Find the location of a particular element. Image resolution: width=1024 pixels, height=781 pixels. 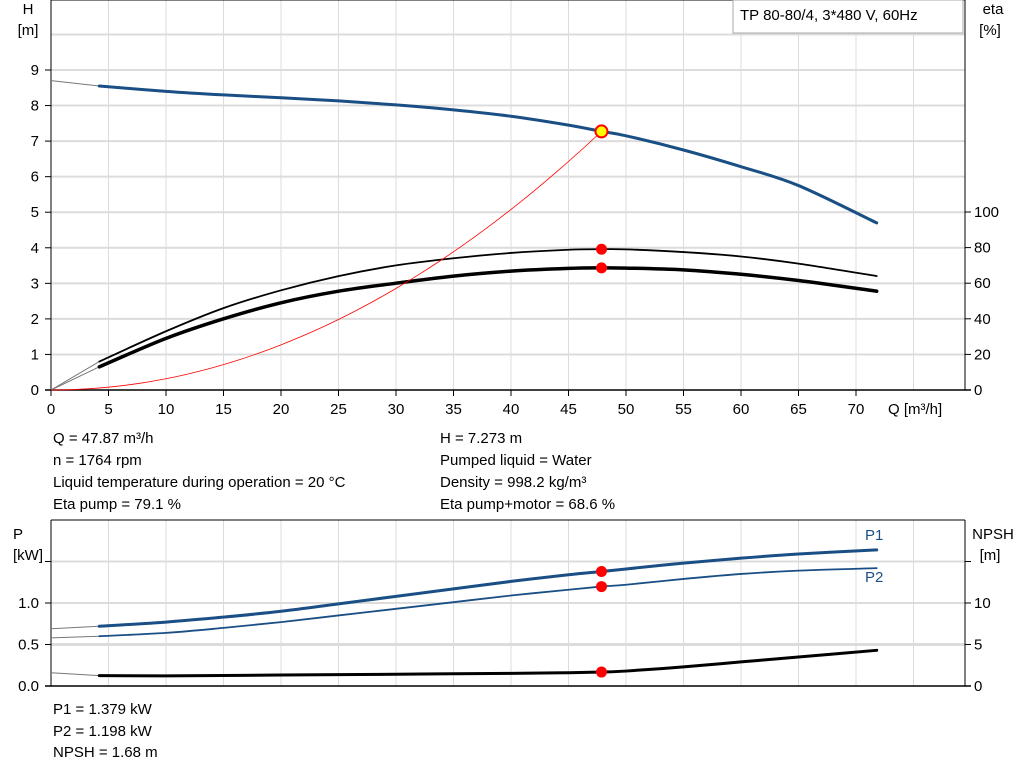

x-axis-label: Q [m³/h] is located at coordinates (915, 409).